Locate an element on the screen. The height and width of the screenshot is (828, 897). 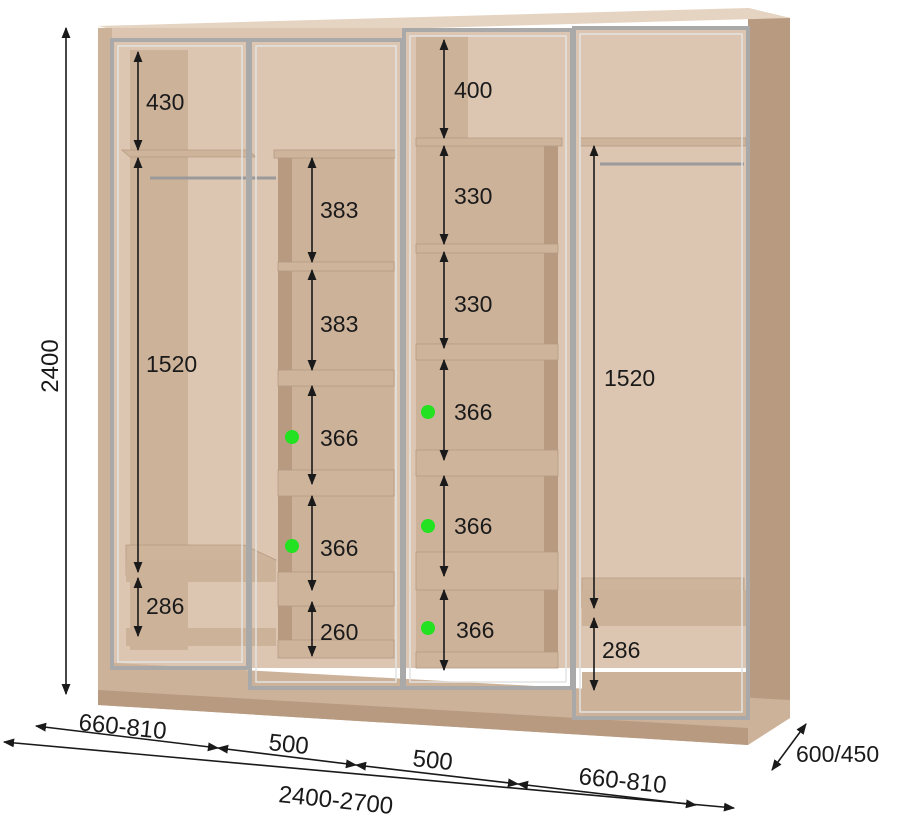
side-panel is located at coordinates (769, 375).